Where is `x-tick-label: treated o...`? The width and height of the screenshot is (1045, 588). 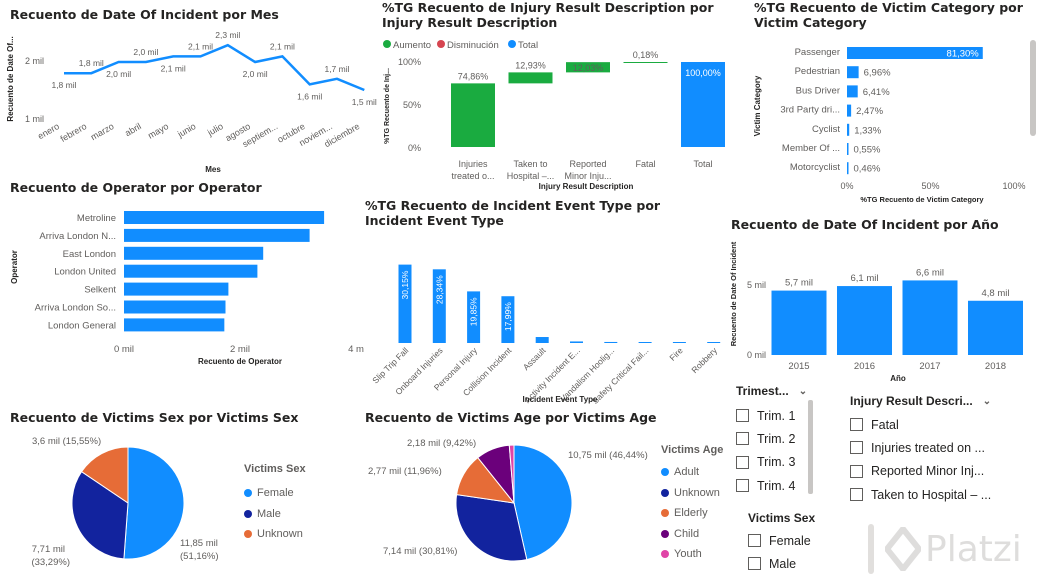 x-tick-label: treated o... is located at coordinates (472, 176).